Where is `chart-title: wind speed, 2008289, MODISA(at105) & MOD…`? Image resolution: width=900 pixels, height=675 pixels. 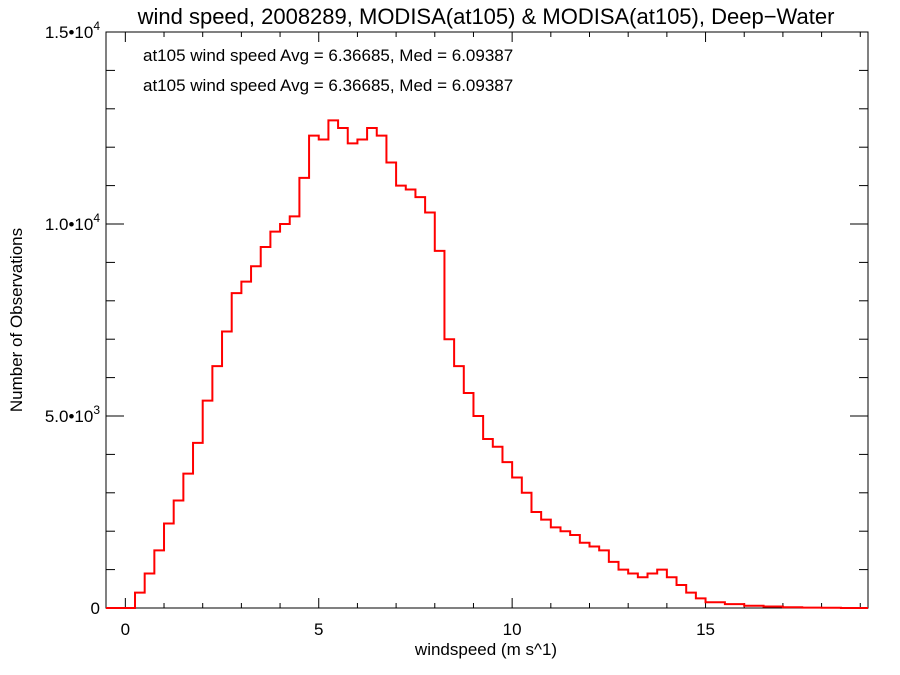
chart-title: wind speed, 2008289, MODISA(at105) & MOD… is located at coordinates (486, 16).